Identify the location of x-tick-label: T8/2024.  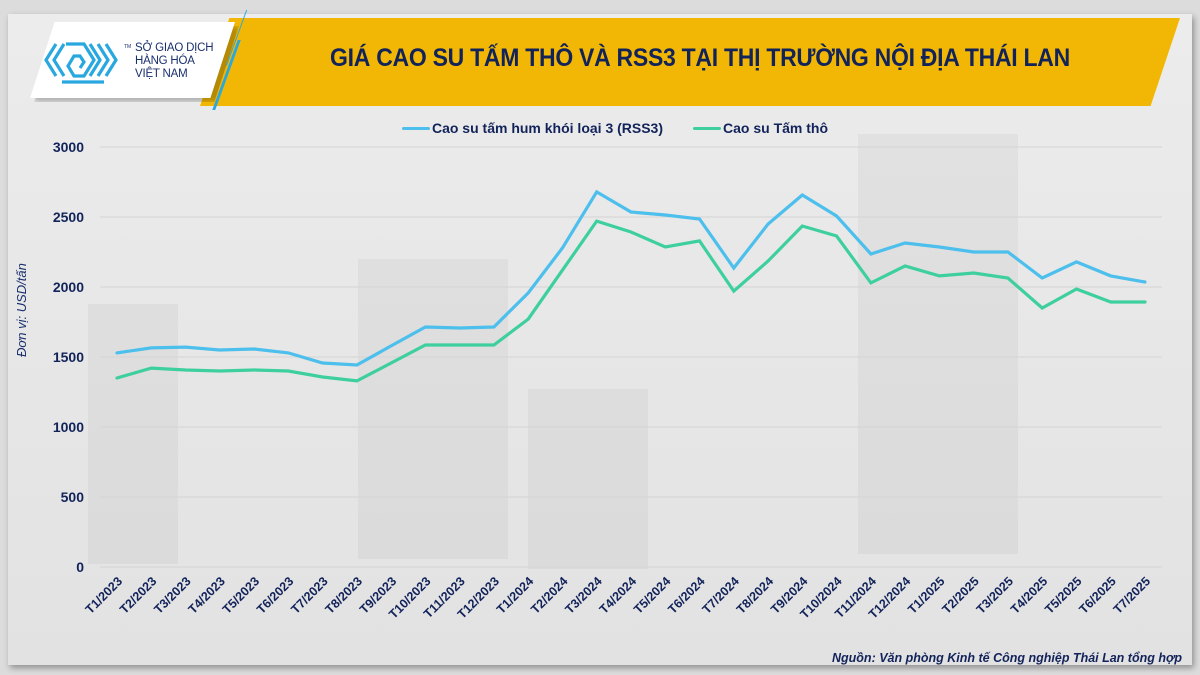
(755, 595).